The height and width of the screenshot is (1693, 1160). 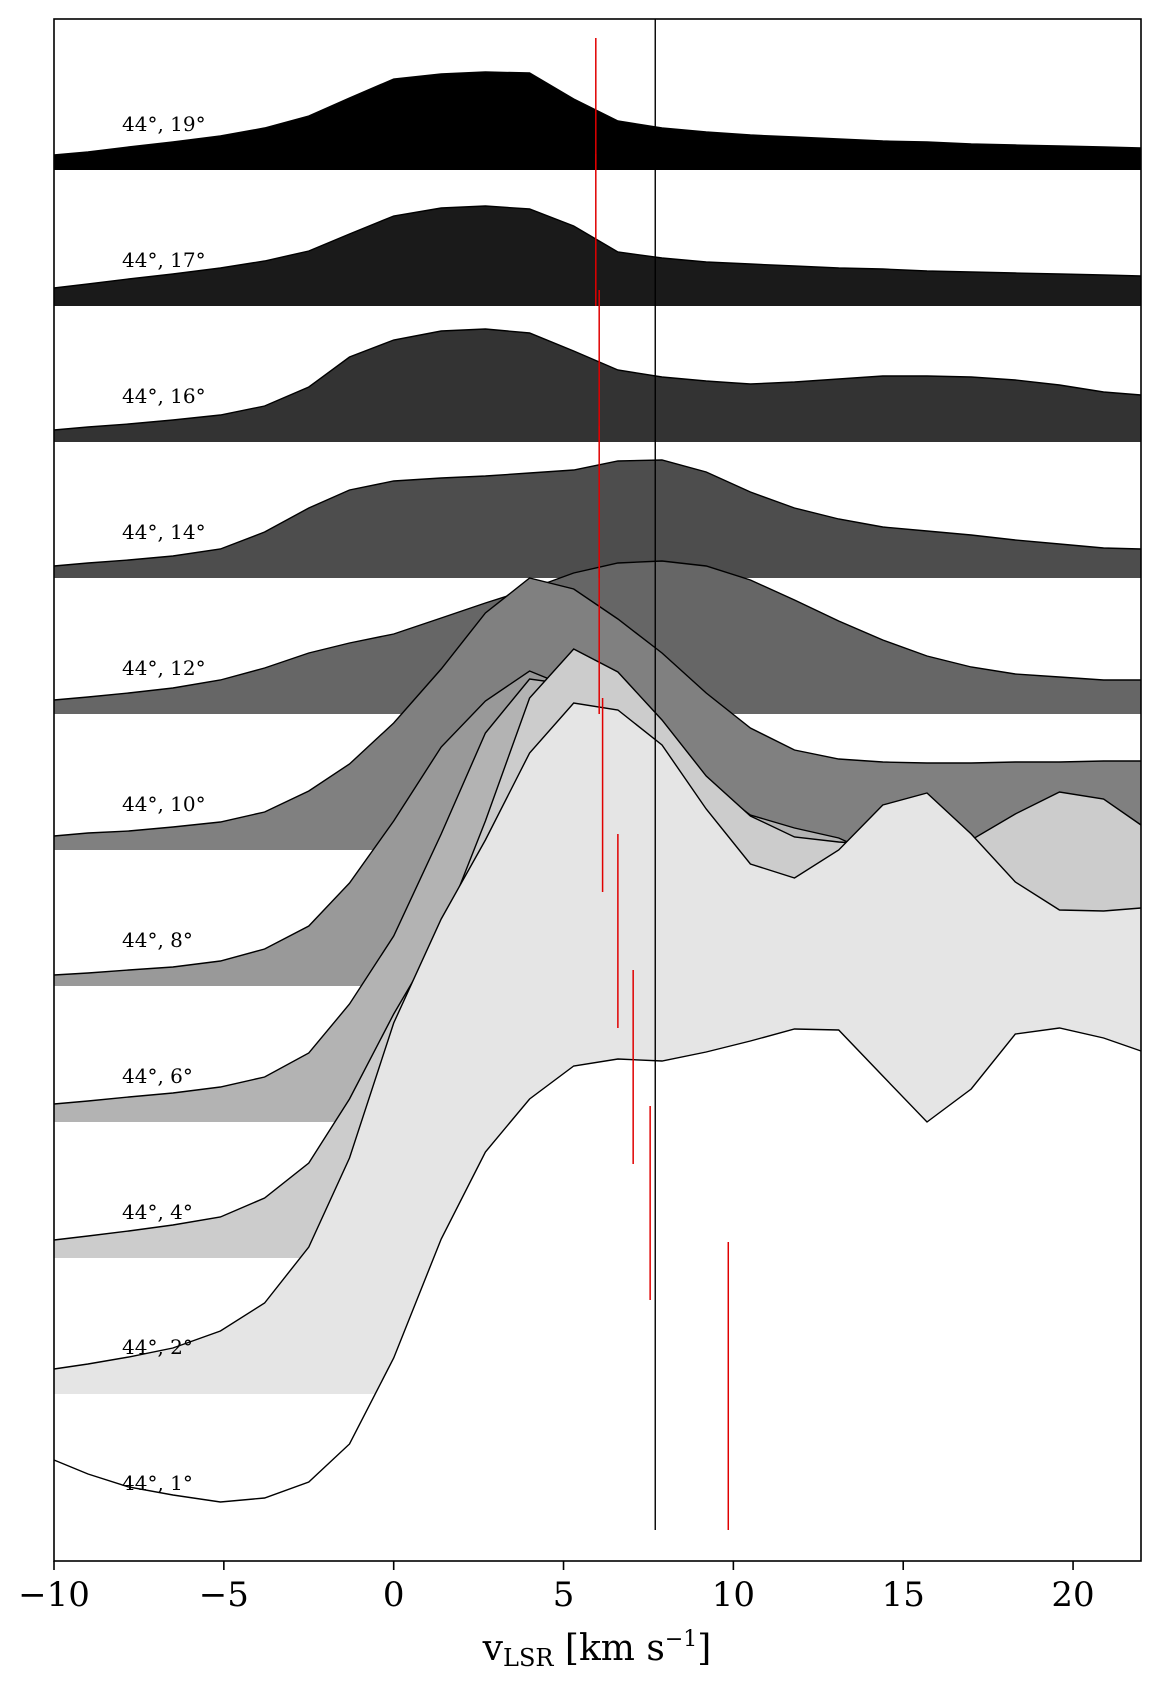 I want to click on row-3: 44°, 16°, so click(x=597, y=385).